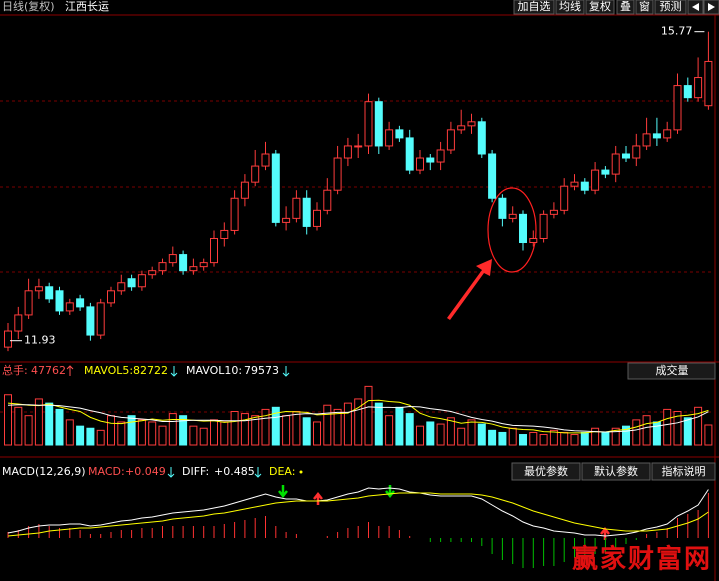 The image size is (719, 581). Describe the element at coordinates (677, 31) in the screenshot. I see `high-label: 15.77` at that location.